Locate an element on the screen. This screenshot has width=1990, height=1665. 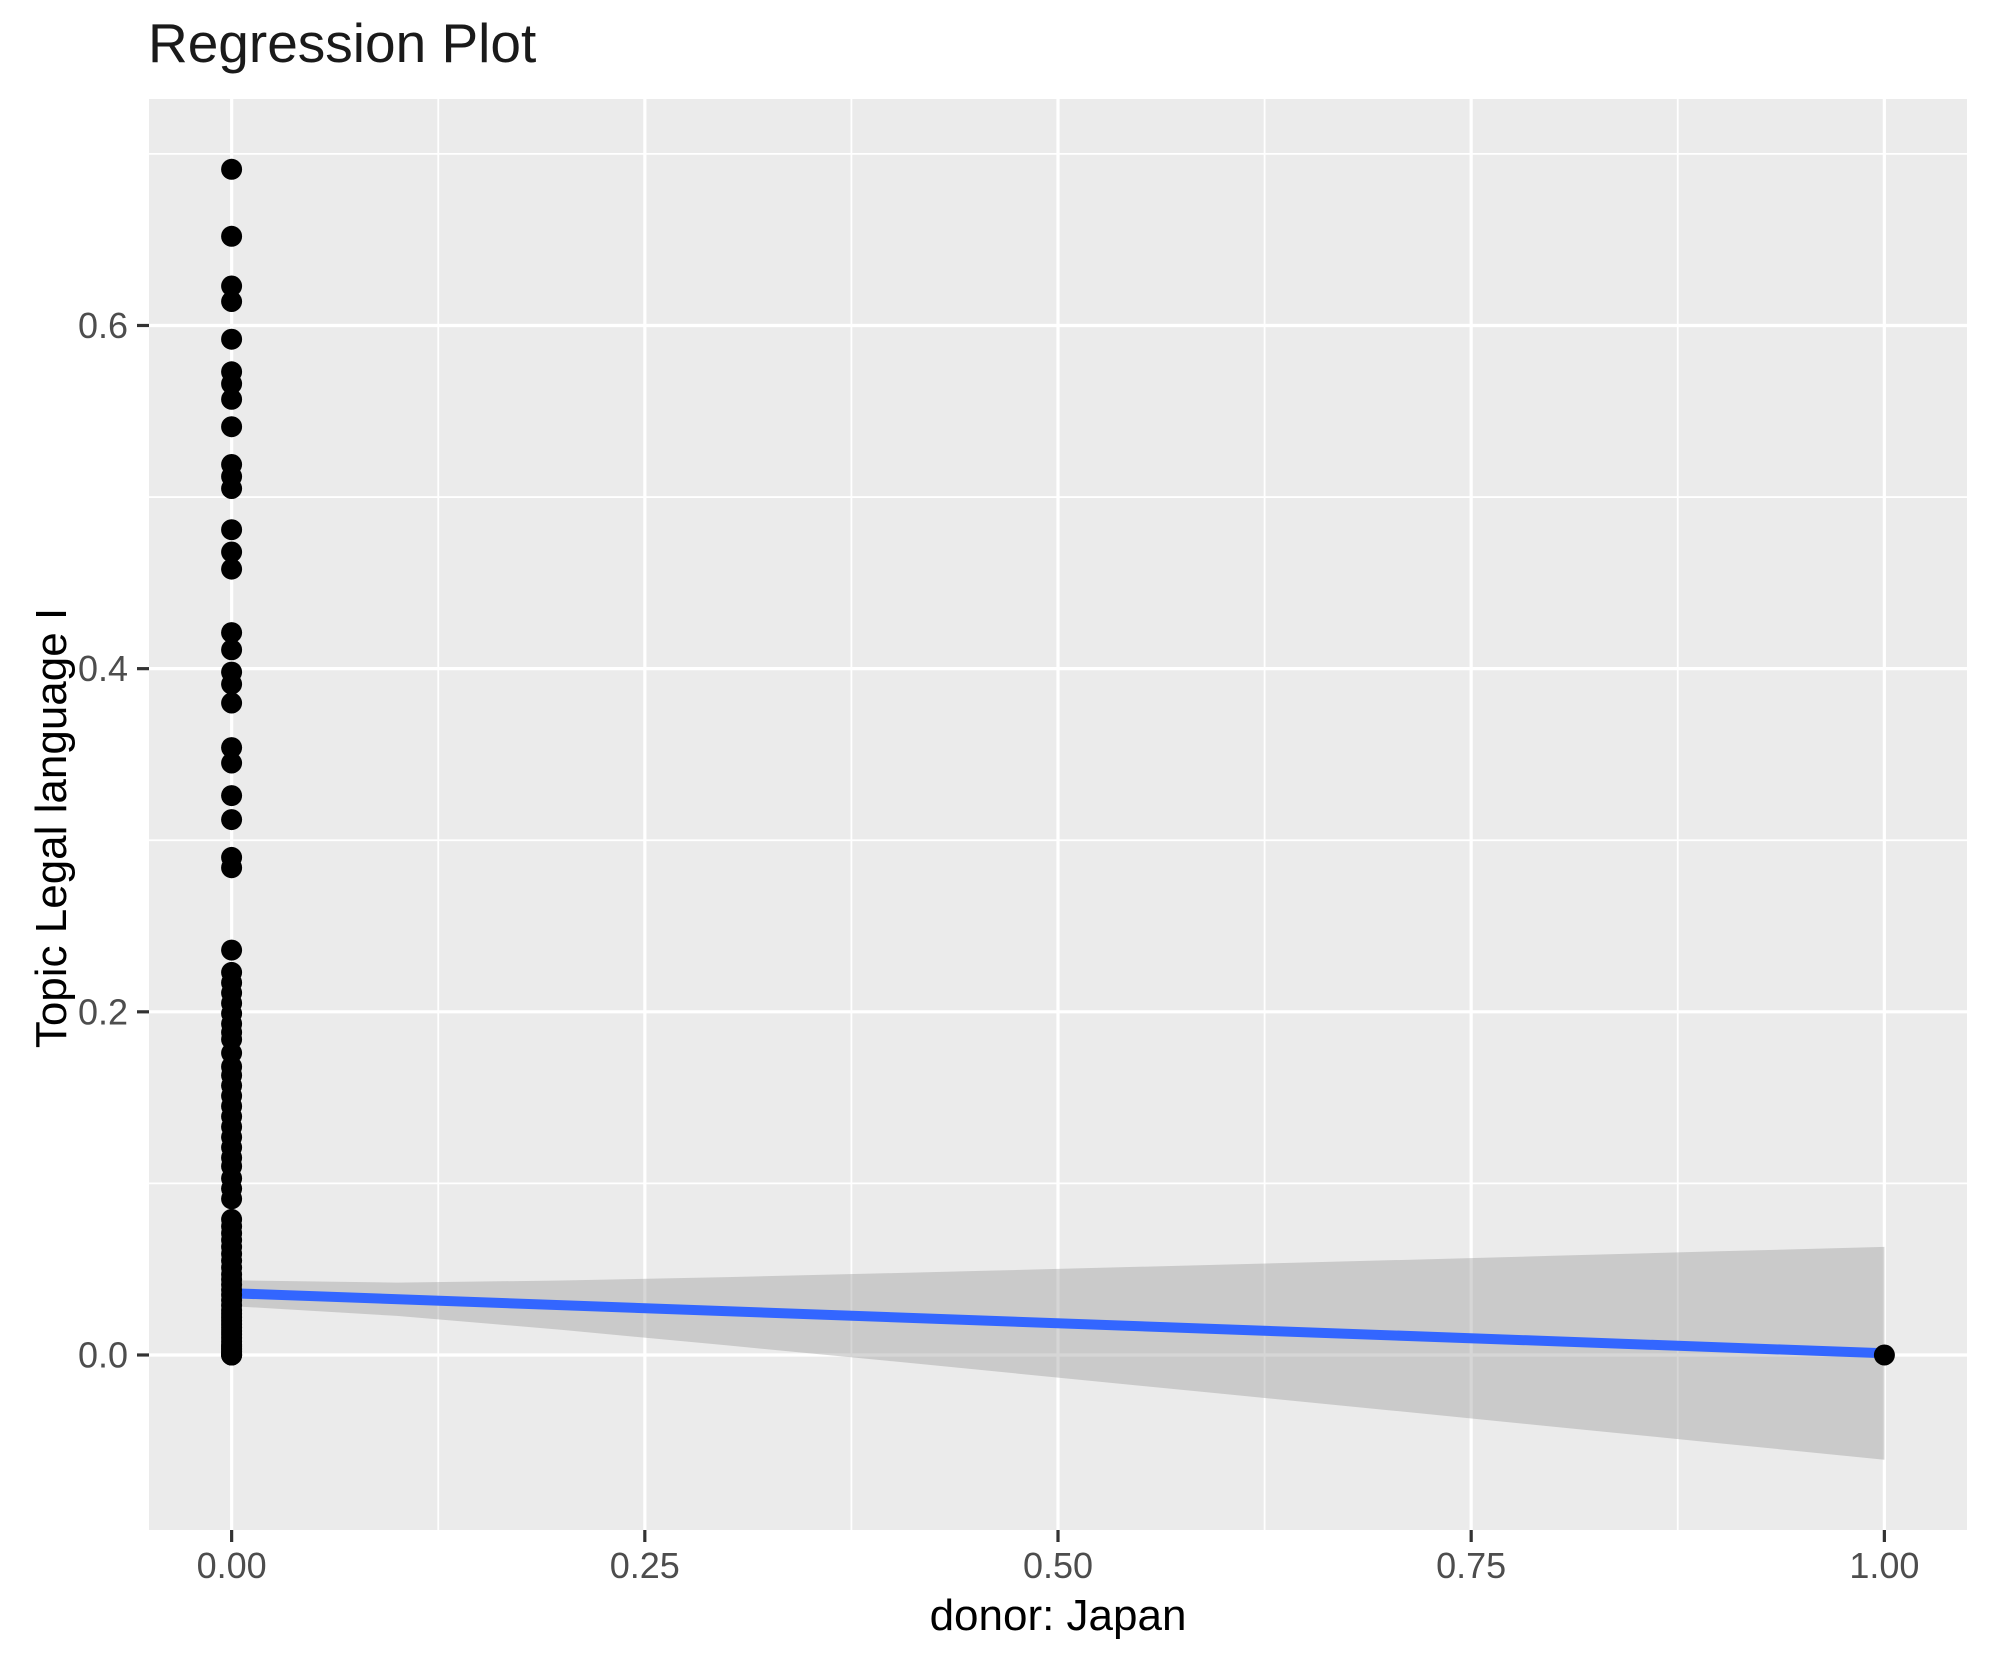
x-tick-label: 1.00 is located at coordinates (1884, 1565).